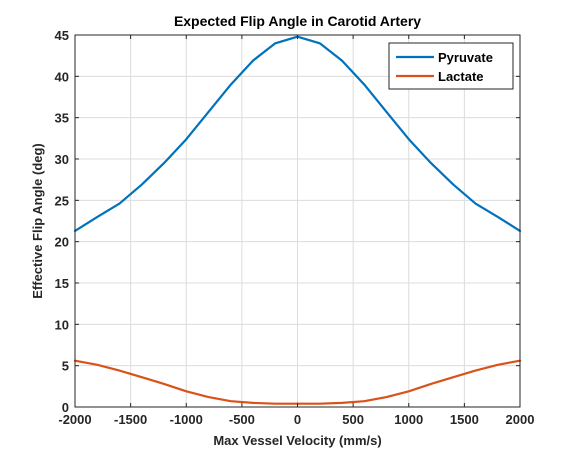 Image resolution: width=575 pixels, height=456 pixels. I want to click on x-tick-label: -1000, so click(186, 419).